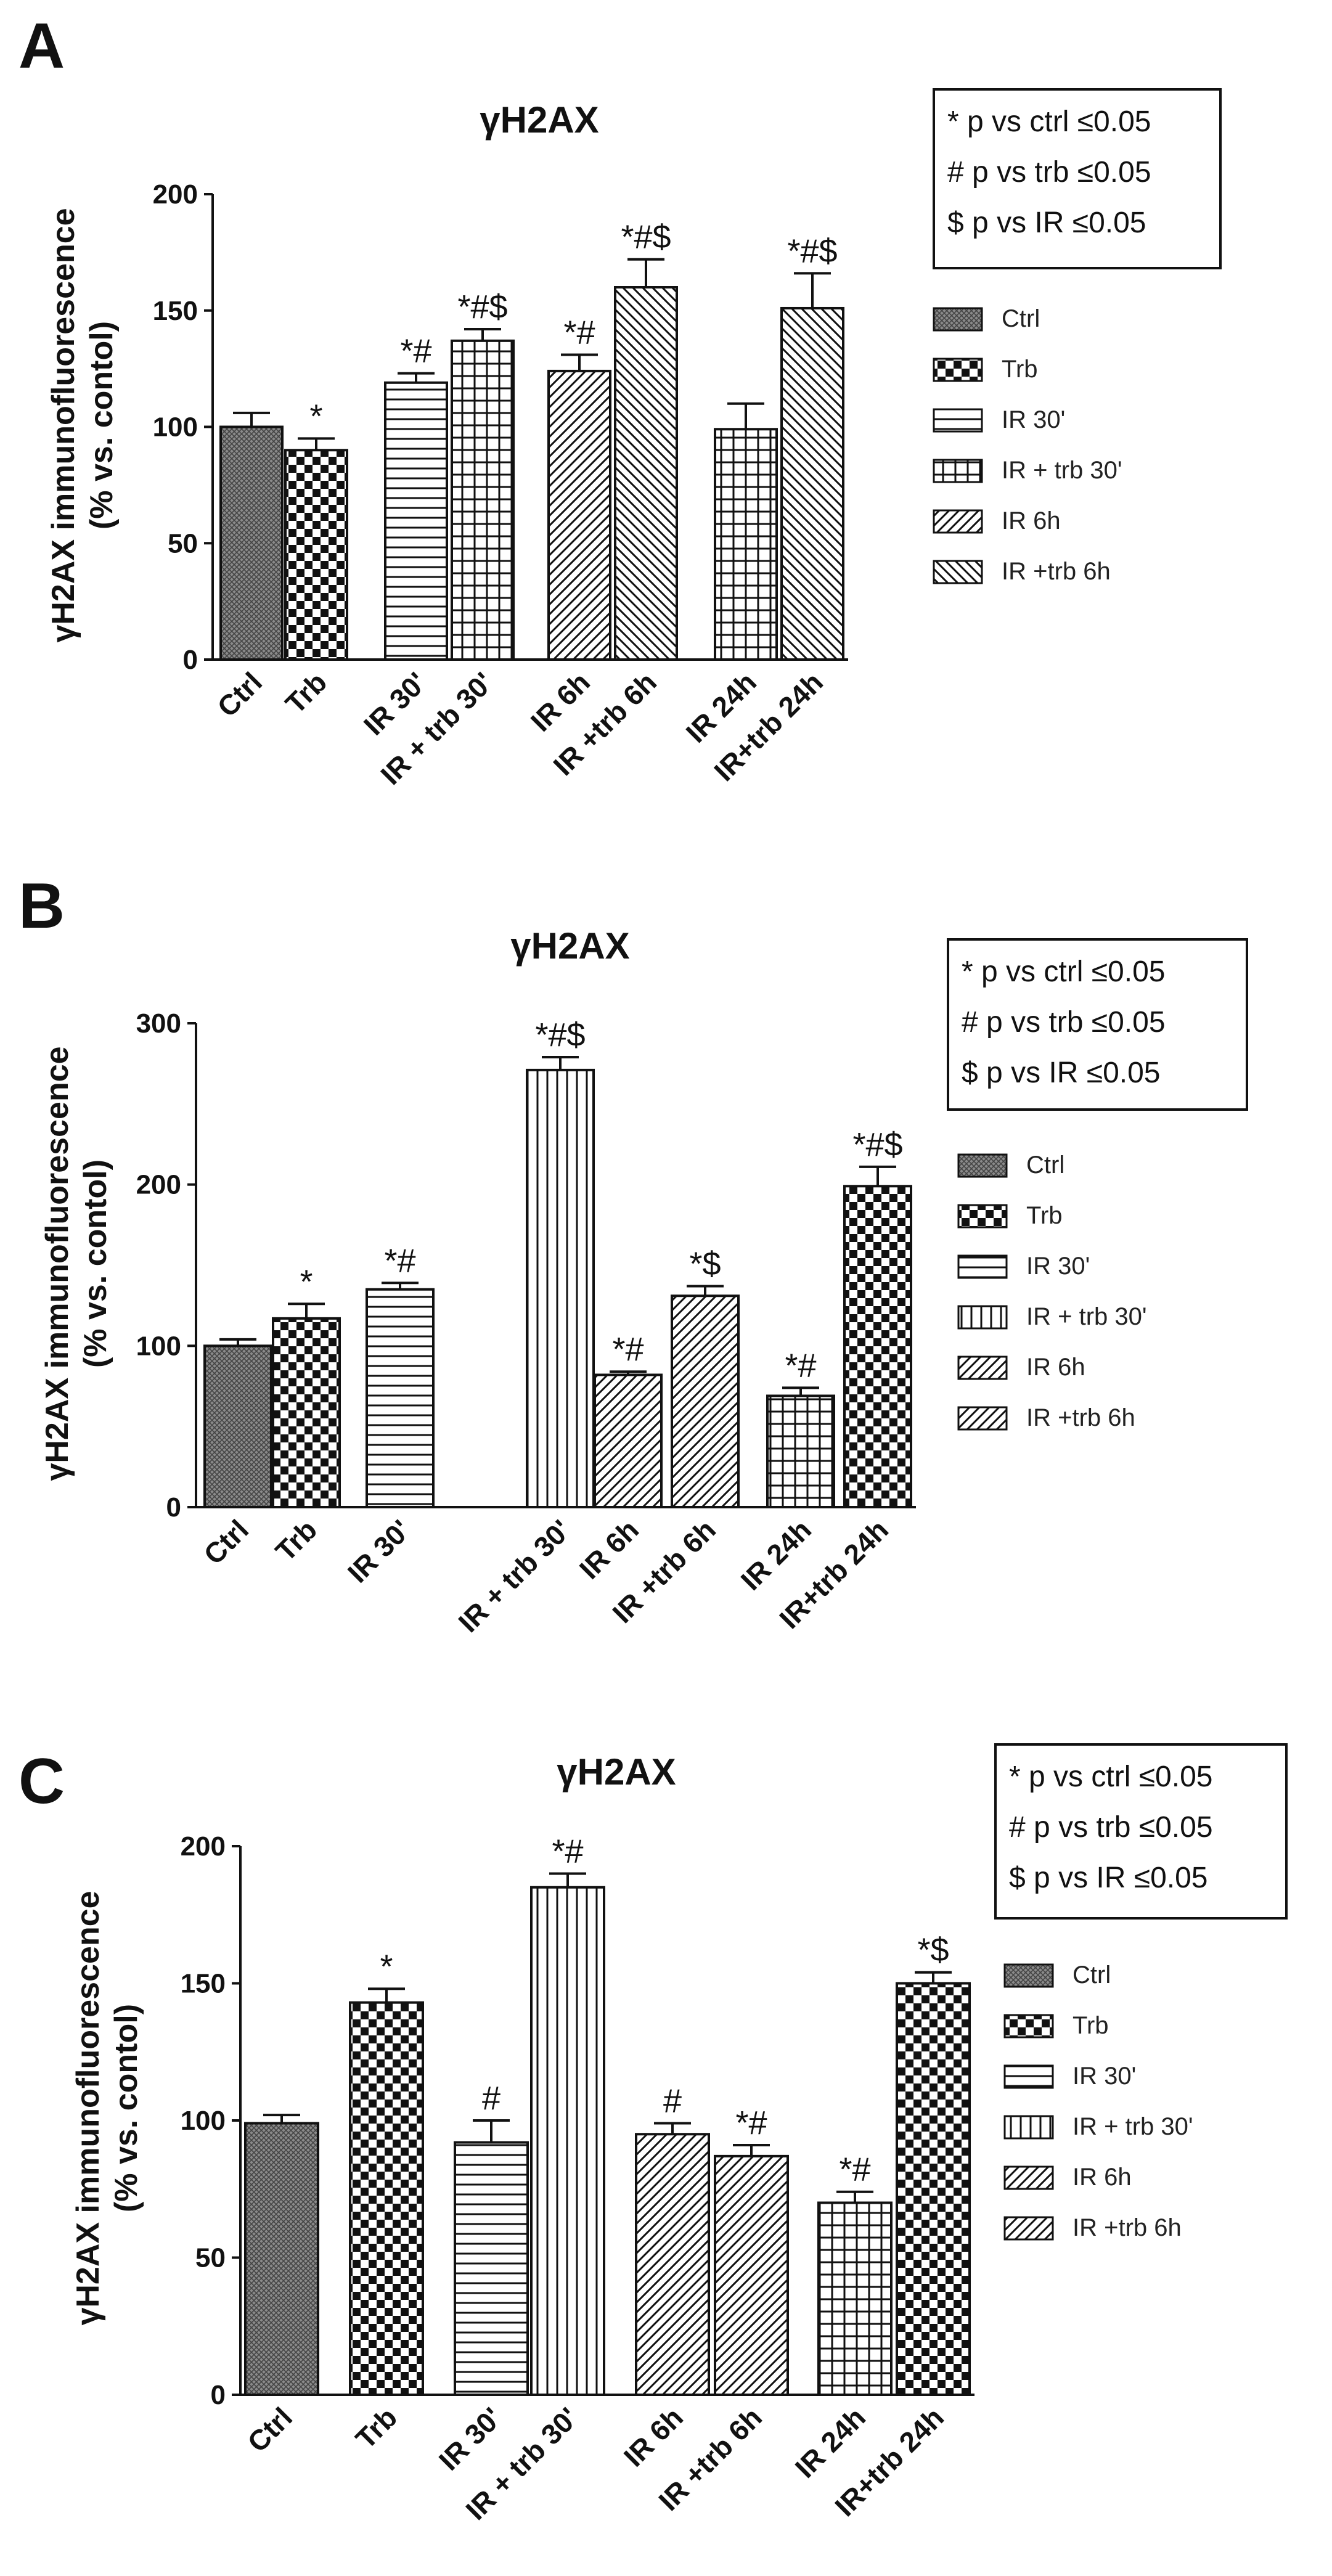 Image resolution: width=1332 pixels, height=2576 pixels. What do you see at coordinates (41, 46) in the screenshot?
I see `panel-letter: A` at bounding box center [41, 46].